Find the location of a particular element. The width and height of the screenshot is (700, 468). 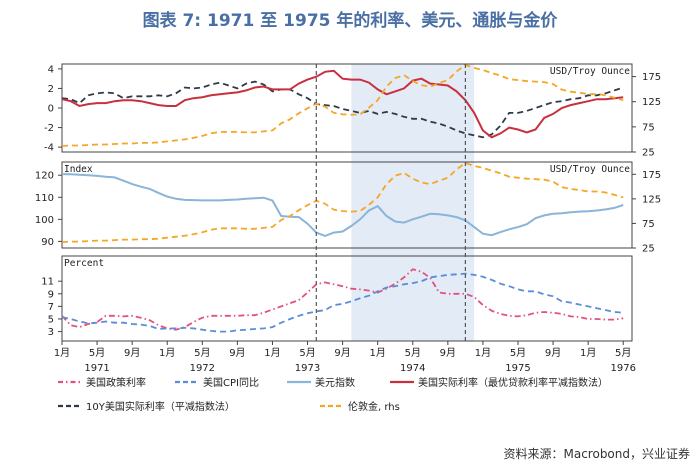

legend-label: 10Y美国实际利率（平减指数法） is located at coordinates (160, 406).